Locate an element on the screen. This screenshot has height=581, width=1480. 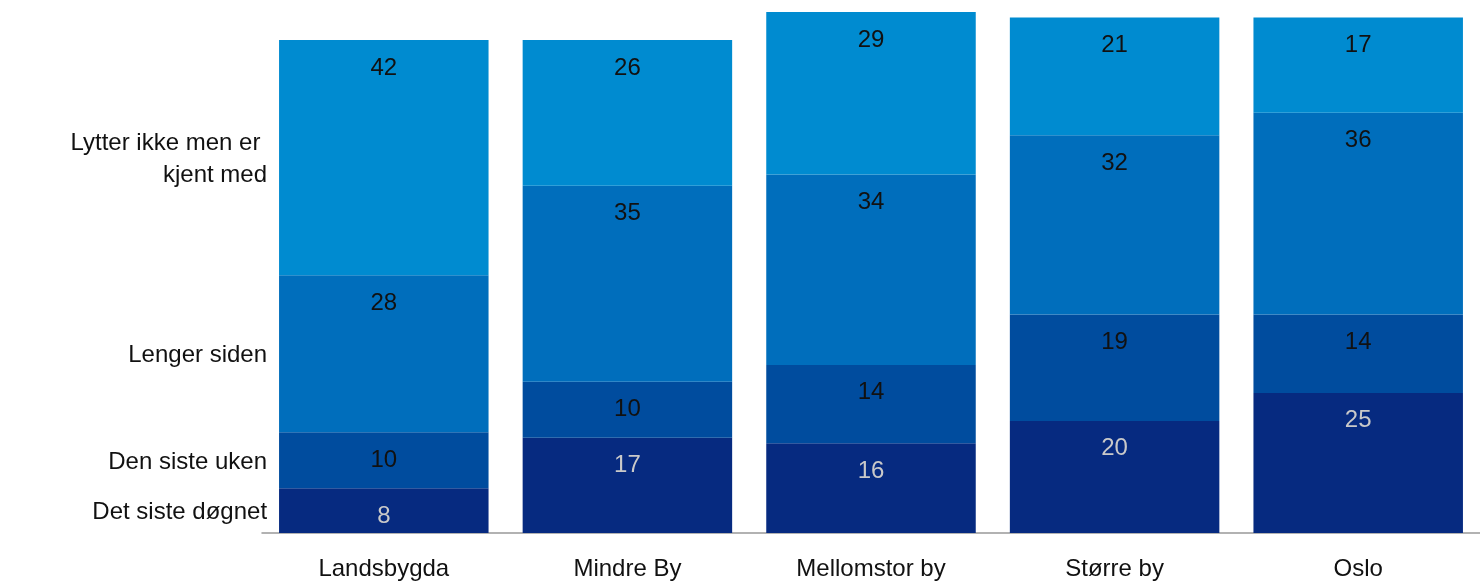
x-tick-label: Oslo is located at coordinates (1358, 567).